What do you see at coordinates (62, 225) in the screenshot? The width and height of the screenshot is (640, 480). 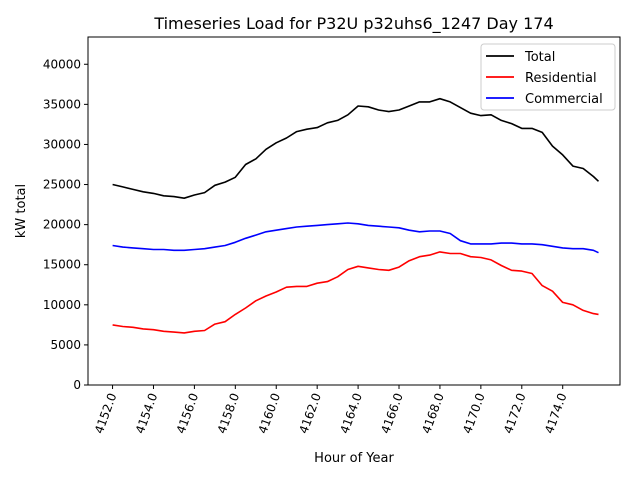 I see `y-tick-label: 20000` at bounding box center [62, 225].